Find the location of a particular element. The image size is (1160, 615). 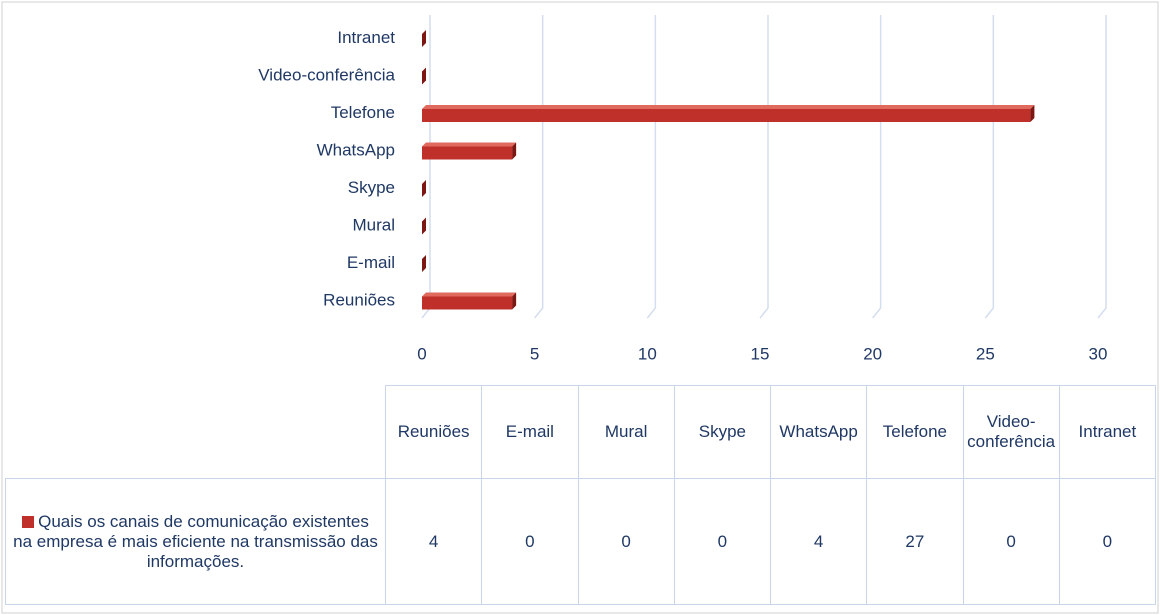

table-header: Video-conferência is located at coordinates (1011, 432).